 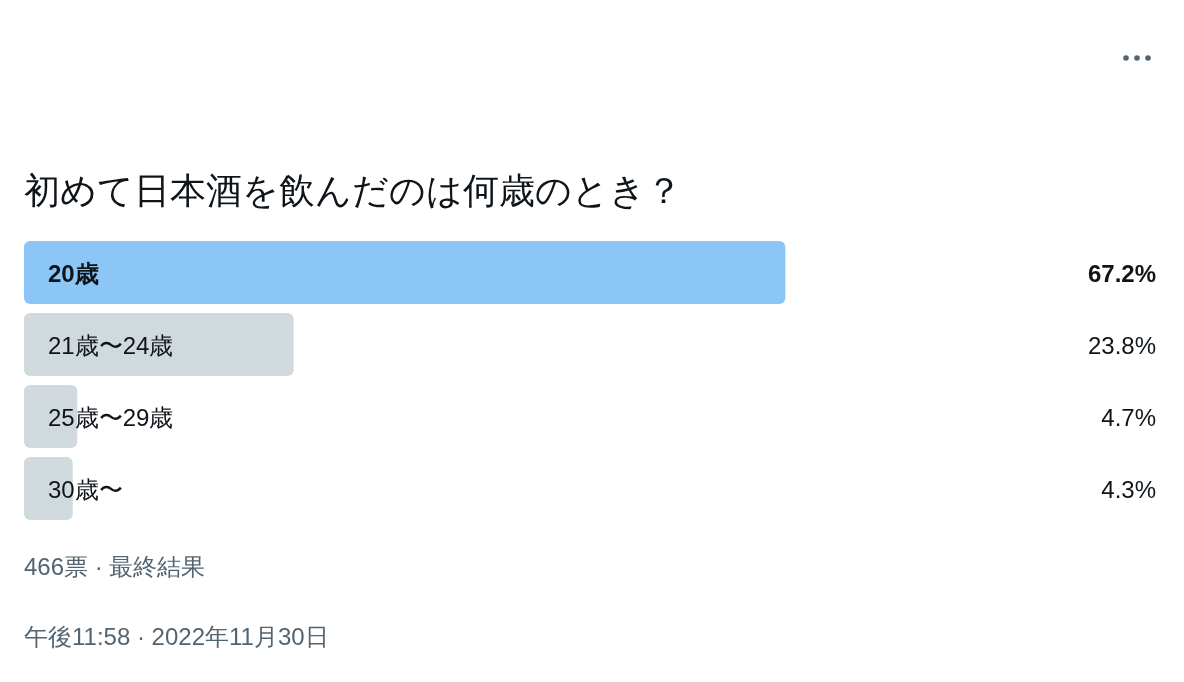 What do you see at coordinates (1128, 489) in the screenshot?
I see `data-label: 4.3%` at bounding box center [1128, 489].